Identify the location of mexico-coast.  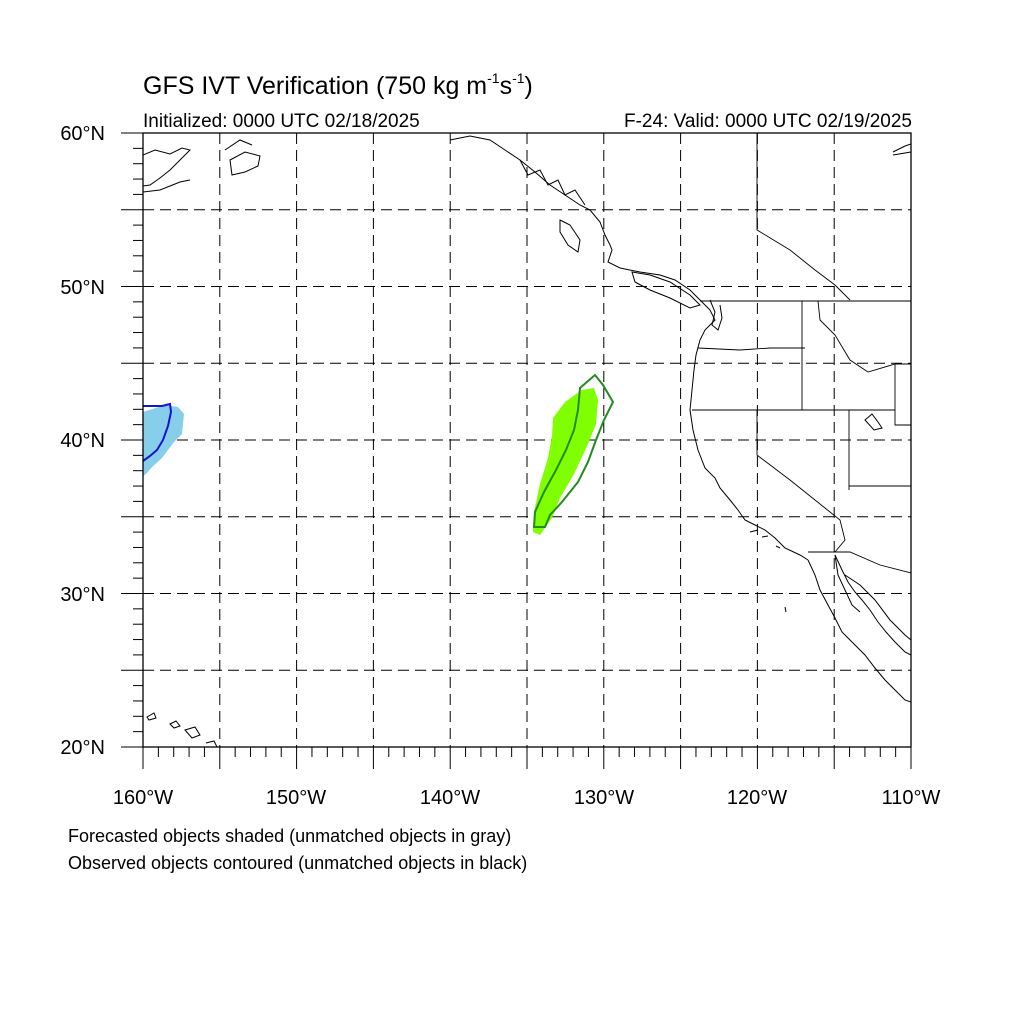
(877, 607).